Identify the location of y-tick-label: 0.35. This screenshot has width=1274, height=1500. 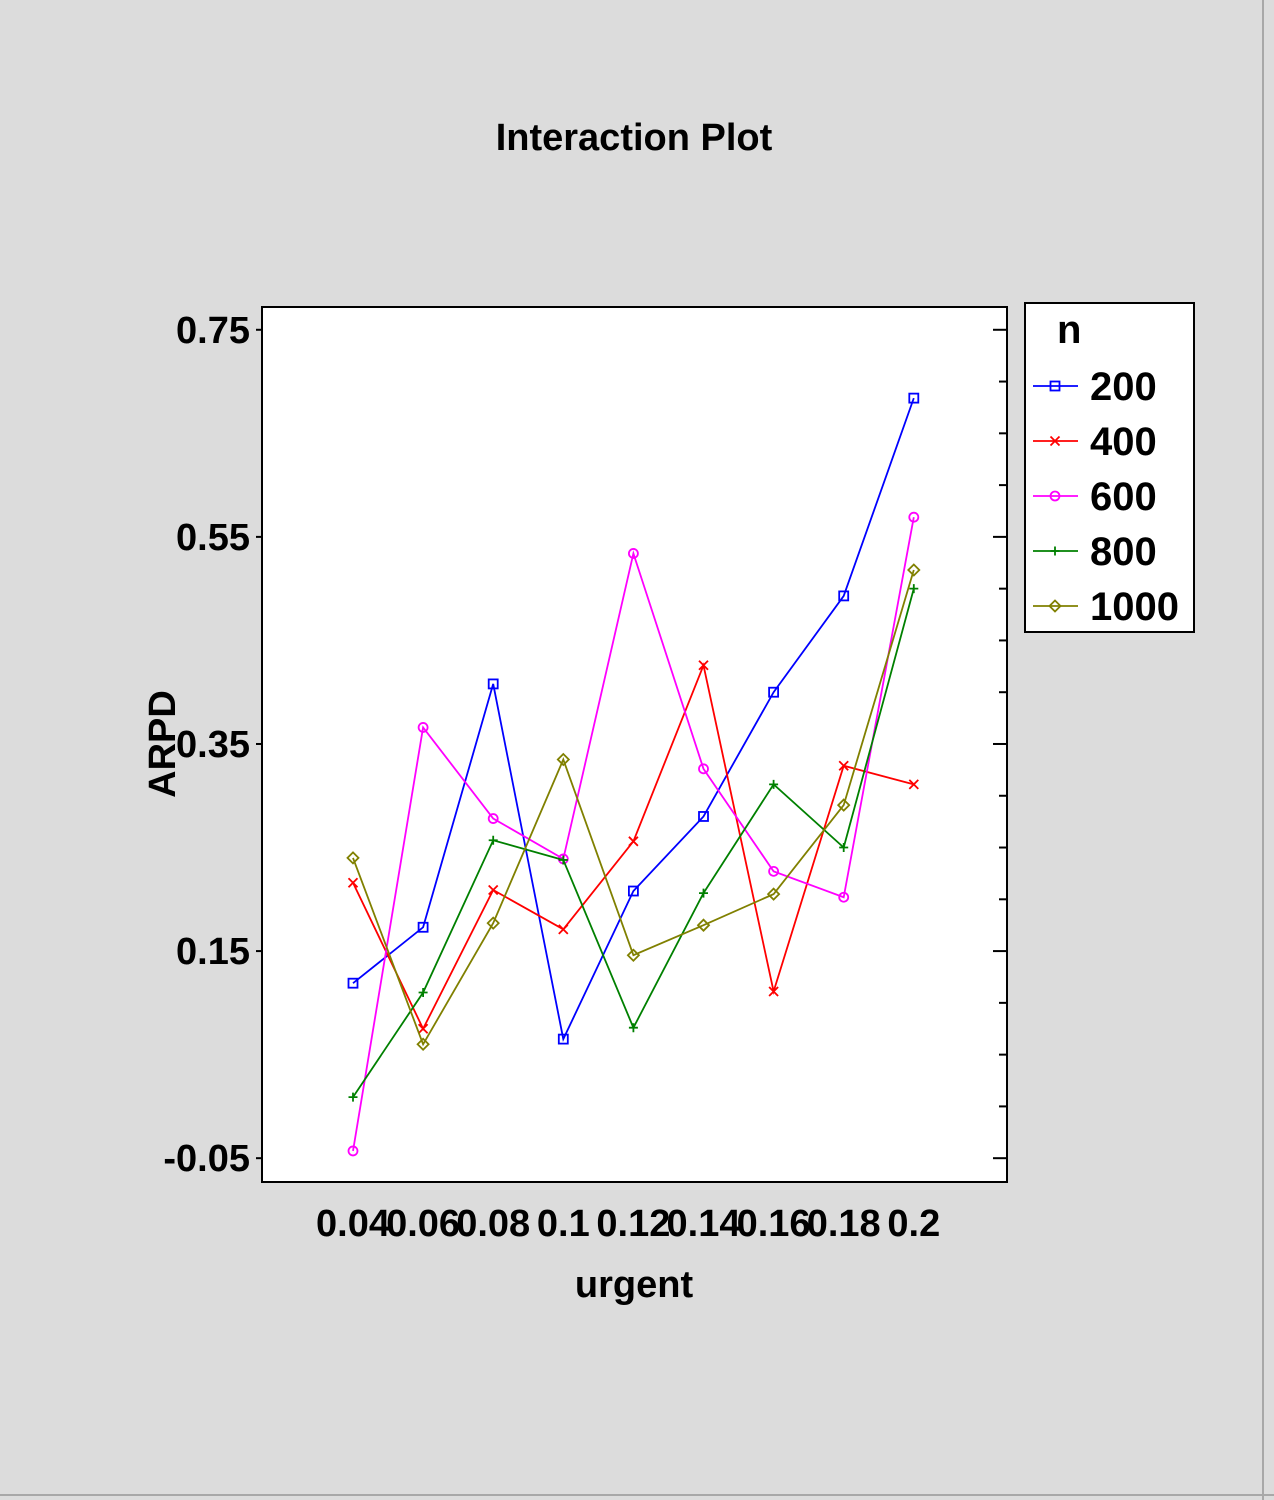
(213, 745).